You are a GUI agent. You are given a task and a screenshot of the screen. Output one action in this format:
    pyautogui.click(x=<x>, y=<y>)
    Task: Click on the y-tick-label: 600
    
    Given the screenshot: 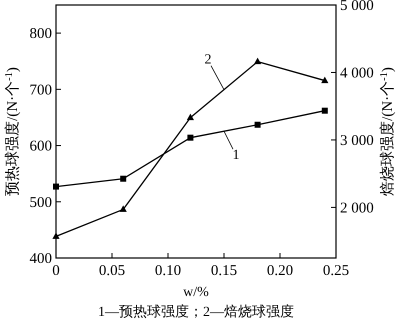 What is the action you would take?
    pyautogui.click(x=41, y=146)
    